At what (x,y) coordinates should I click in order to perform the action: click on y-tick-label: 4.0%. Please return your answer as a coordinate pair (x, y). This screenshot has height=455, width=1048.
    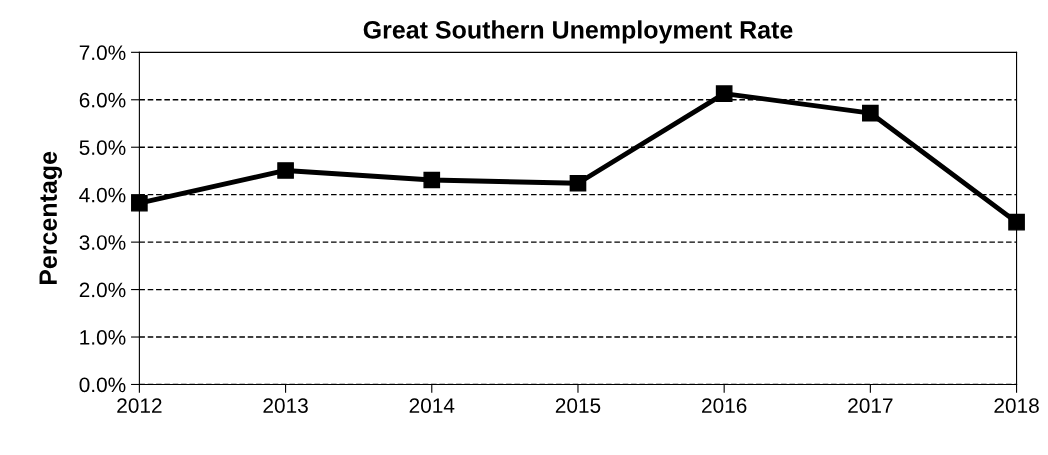
    Looking at the image, I should click on (102, 195).